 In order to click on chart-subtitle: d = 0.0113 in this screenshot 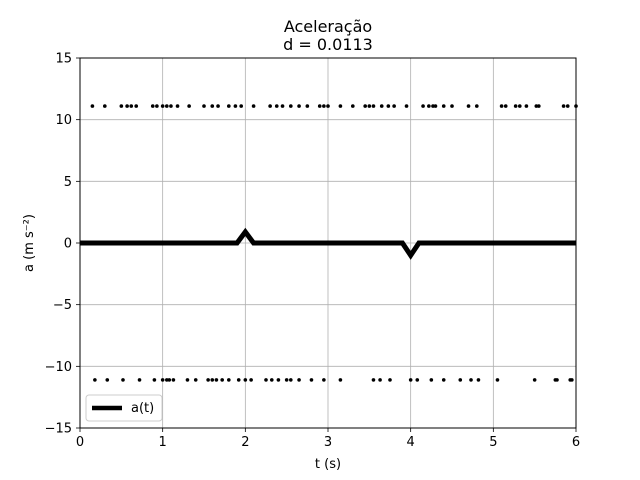, I will do `click(328, 44)`.